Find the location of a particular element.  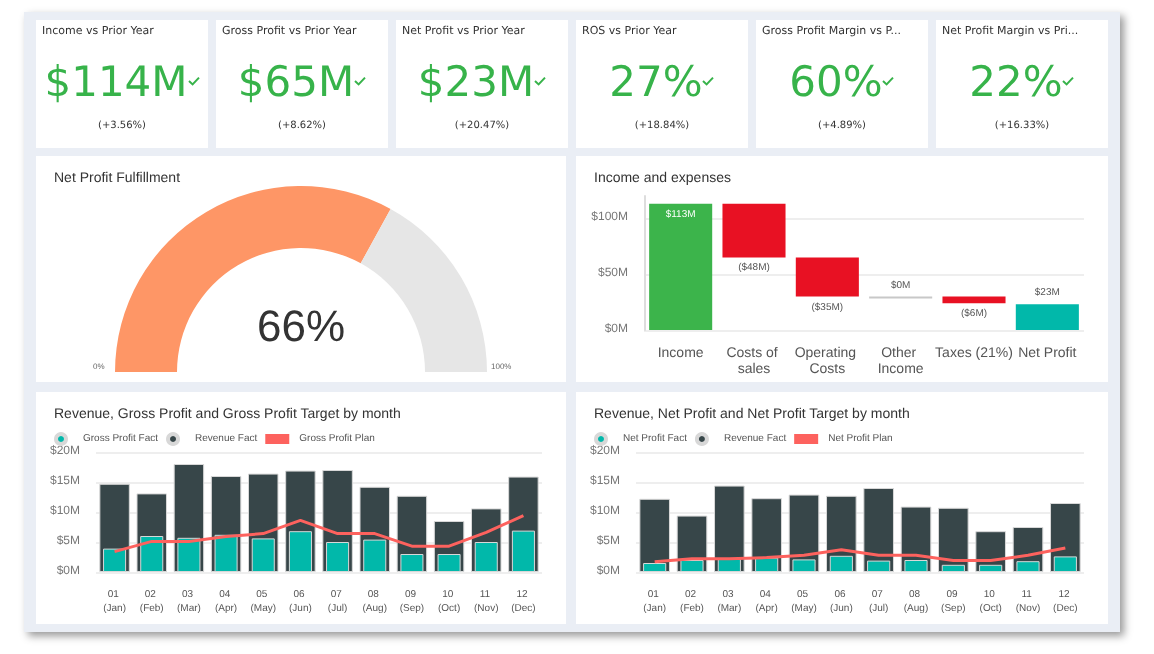

text: 22% is located at coordinates (1016, 82).